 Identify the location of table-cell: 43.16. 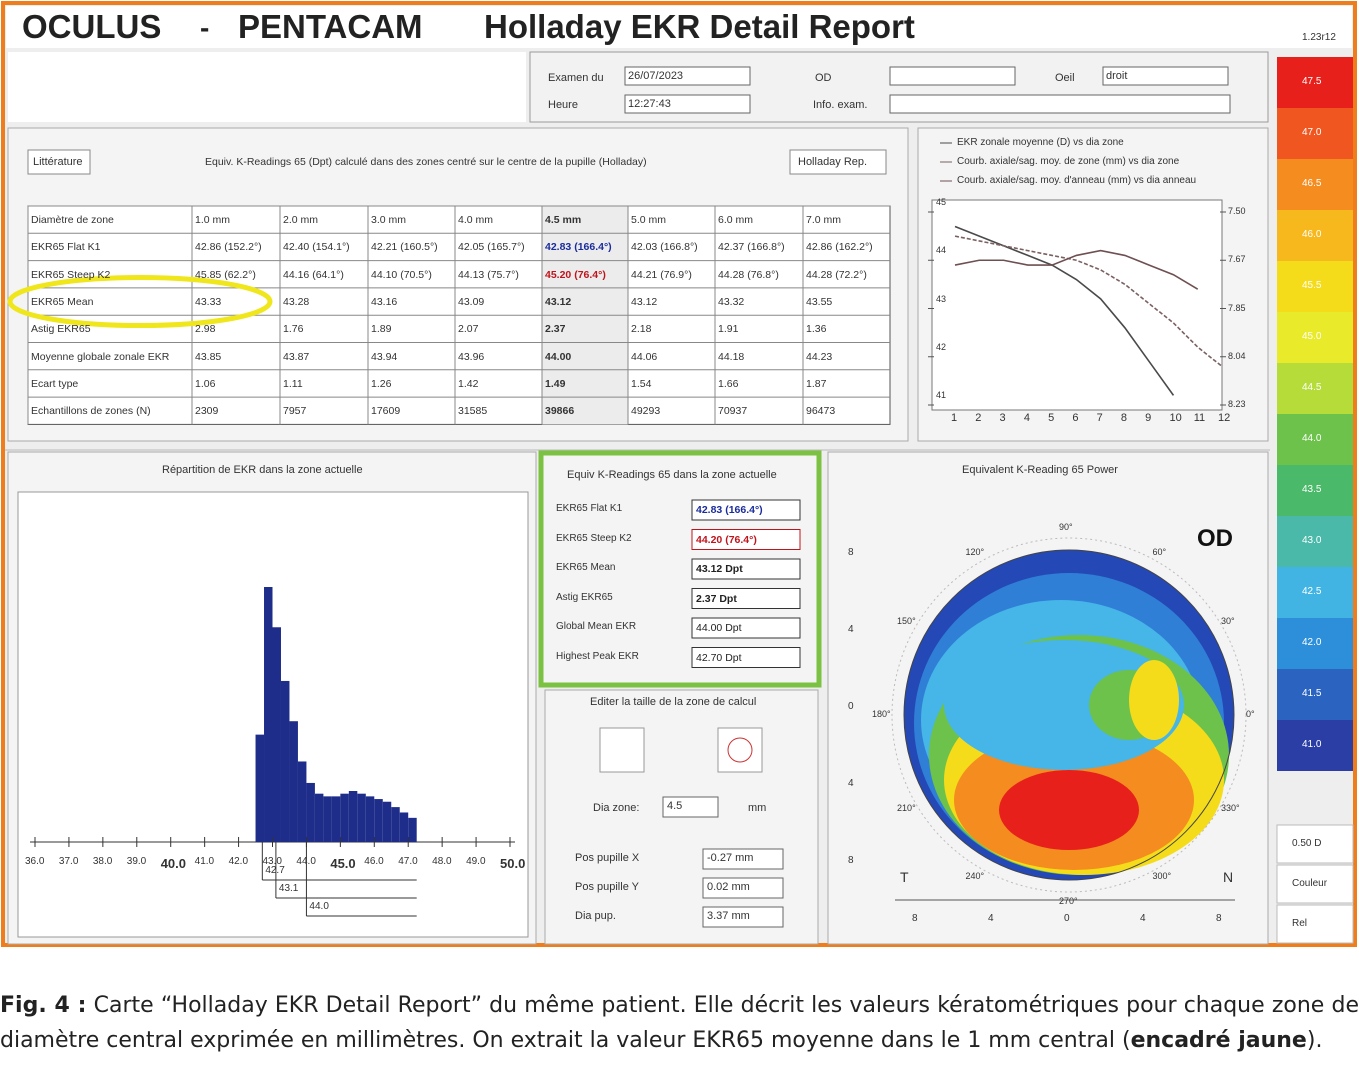
(384, 301).